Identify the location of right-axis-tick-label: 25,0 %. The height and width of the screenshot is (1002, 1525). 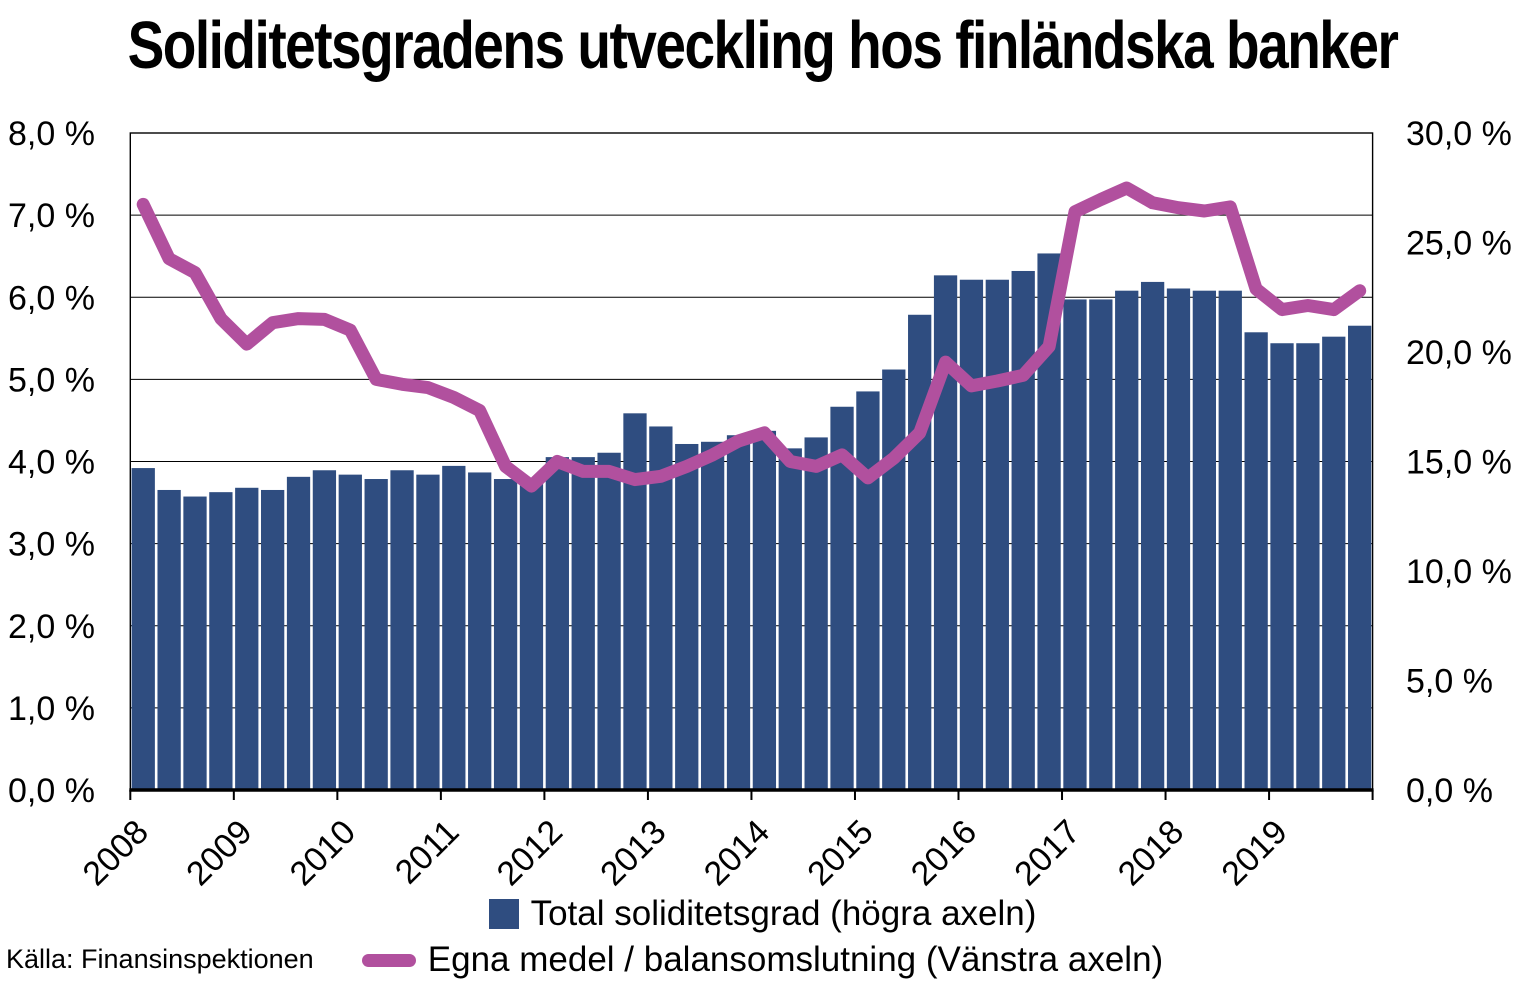
(1459, 244).